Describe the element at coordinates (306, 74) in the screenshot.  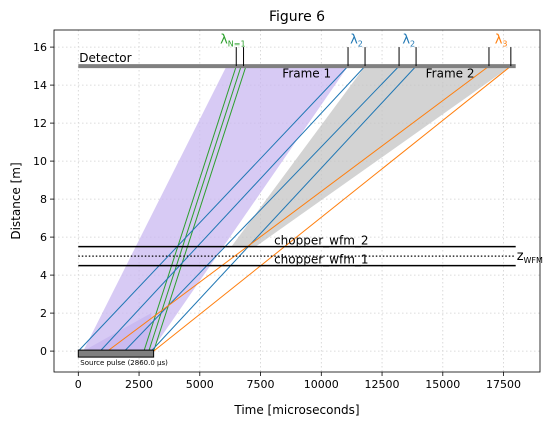
I see `frame-label: Frame 1` at that location.